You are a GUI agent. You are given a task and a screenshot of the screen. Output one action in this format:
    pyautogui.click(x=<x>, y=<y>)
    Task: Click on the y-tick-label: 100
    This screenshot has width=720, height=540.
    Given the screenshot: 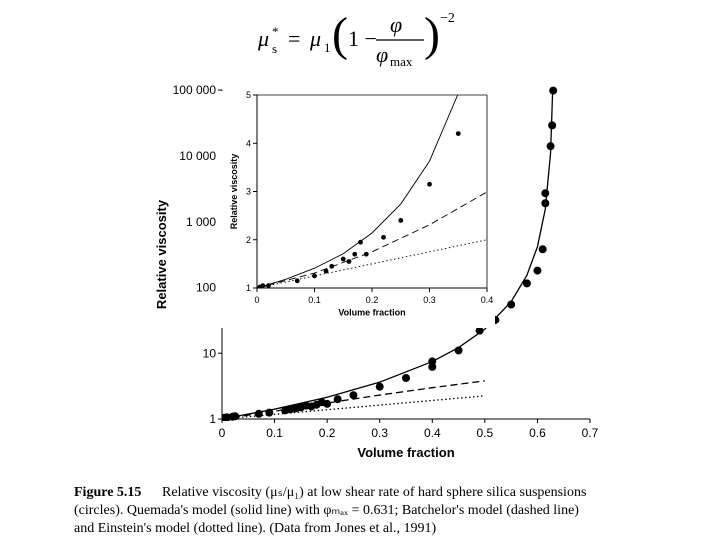 What is the action you would take?
    pyautogui.click(x=206, y=288)
    